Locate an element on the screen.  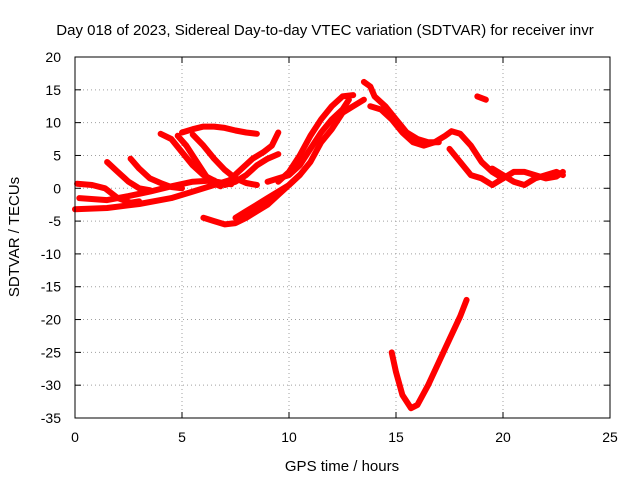
y-tick-label: -10 is located at coordinates (51, 254).